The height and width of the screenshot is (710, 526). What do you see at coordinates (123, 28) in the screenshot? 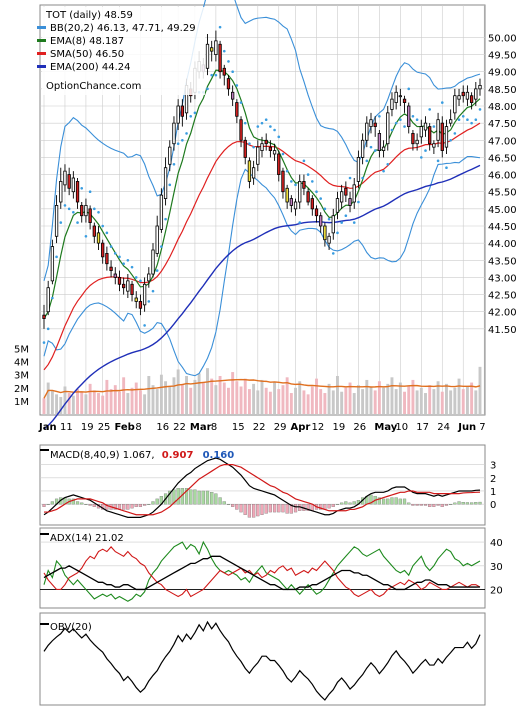
I see `legend-bb: BB(20,2) 46.13, 47.71, 49.29` at bounding box center [123, 28].